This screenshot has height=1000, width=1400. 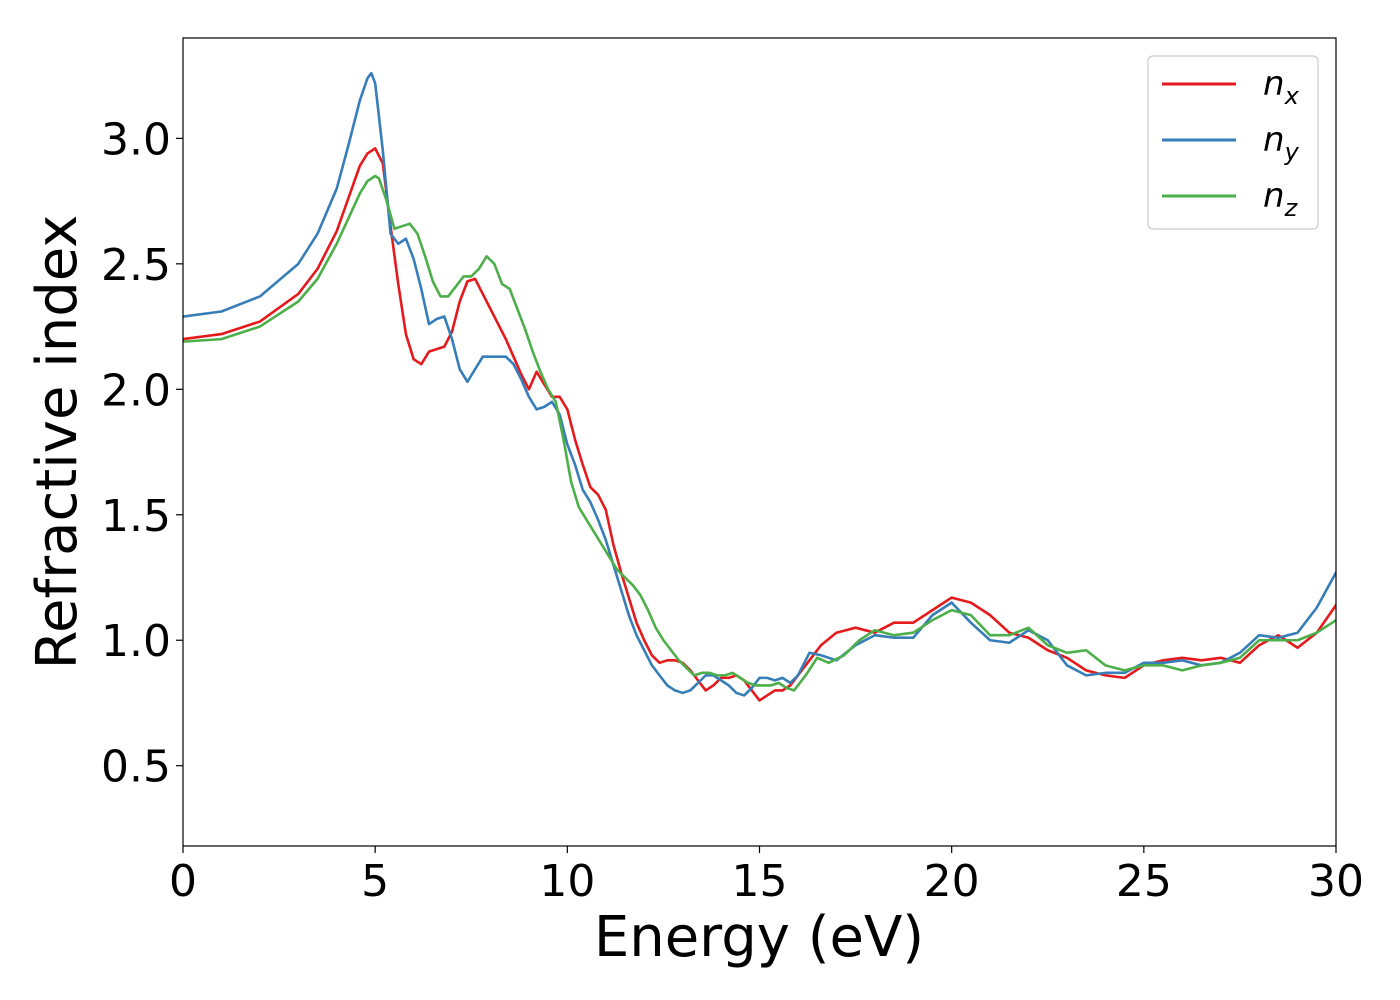 What do you see at coordinates (1144, 881) in the screenshot?
I see `x-tick-label: 25` at bounding box center [1144, 881].